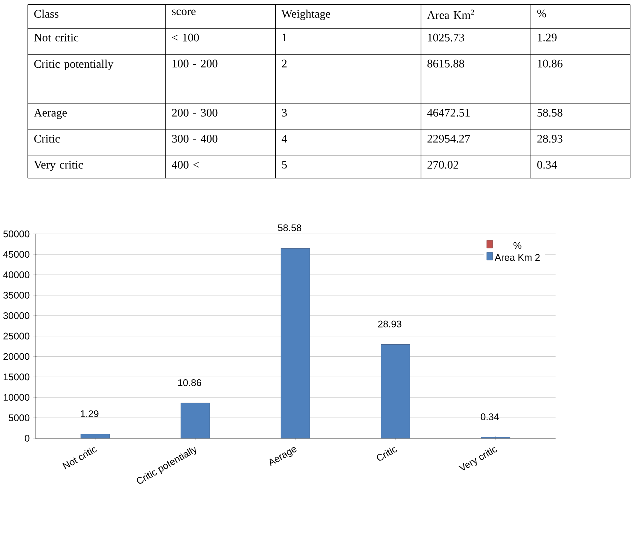  What do you see at coordinates (390, 324) in the screenshot?
I see `data-label: 28.93` at bounding box center [390, 324].